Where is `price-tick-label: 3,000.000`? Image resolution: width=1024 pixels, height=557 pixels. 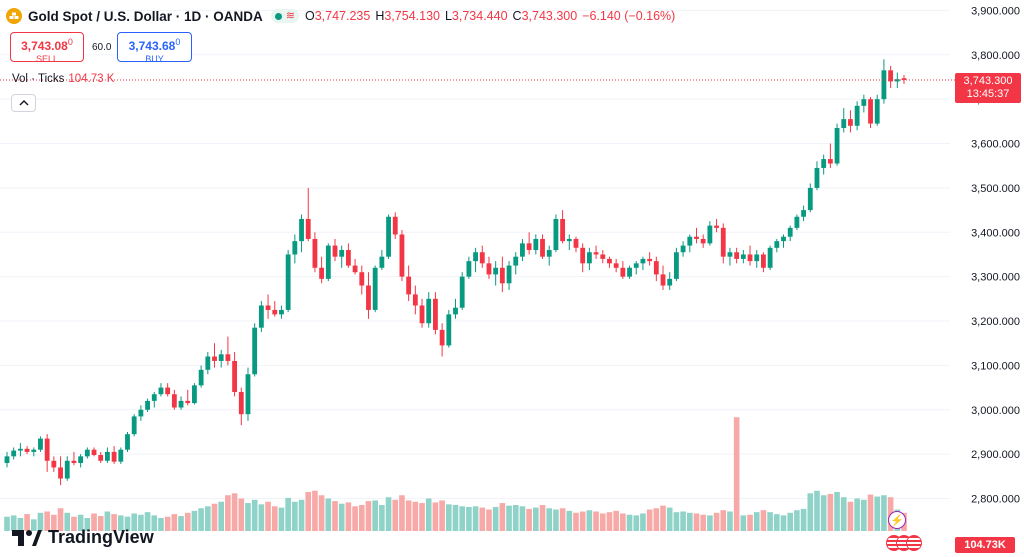
price-tick-label: 3,000.000 is located at coordinates (995, 411).